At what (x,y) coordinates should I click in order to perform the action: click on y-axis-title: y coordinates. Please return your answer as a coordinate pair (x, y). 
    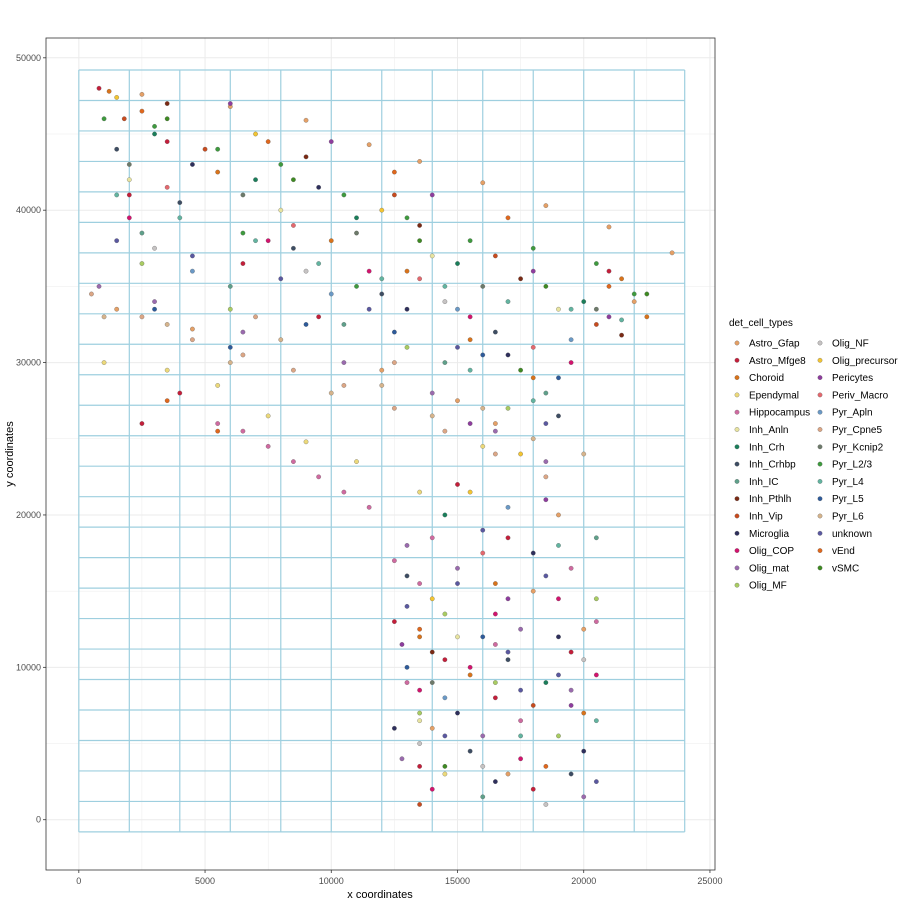
    Looking at the image, I should click on (10, 454).